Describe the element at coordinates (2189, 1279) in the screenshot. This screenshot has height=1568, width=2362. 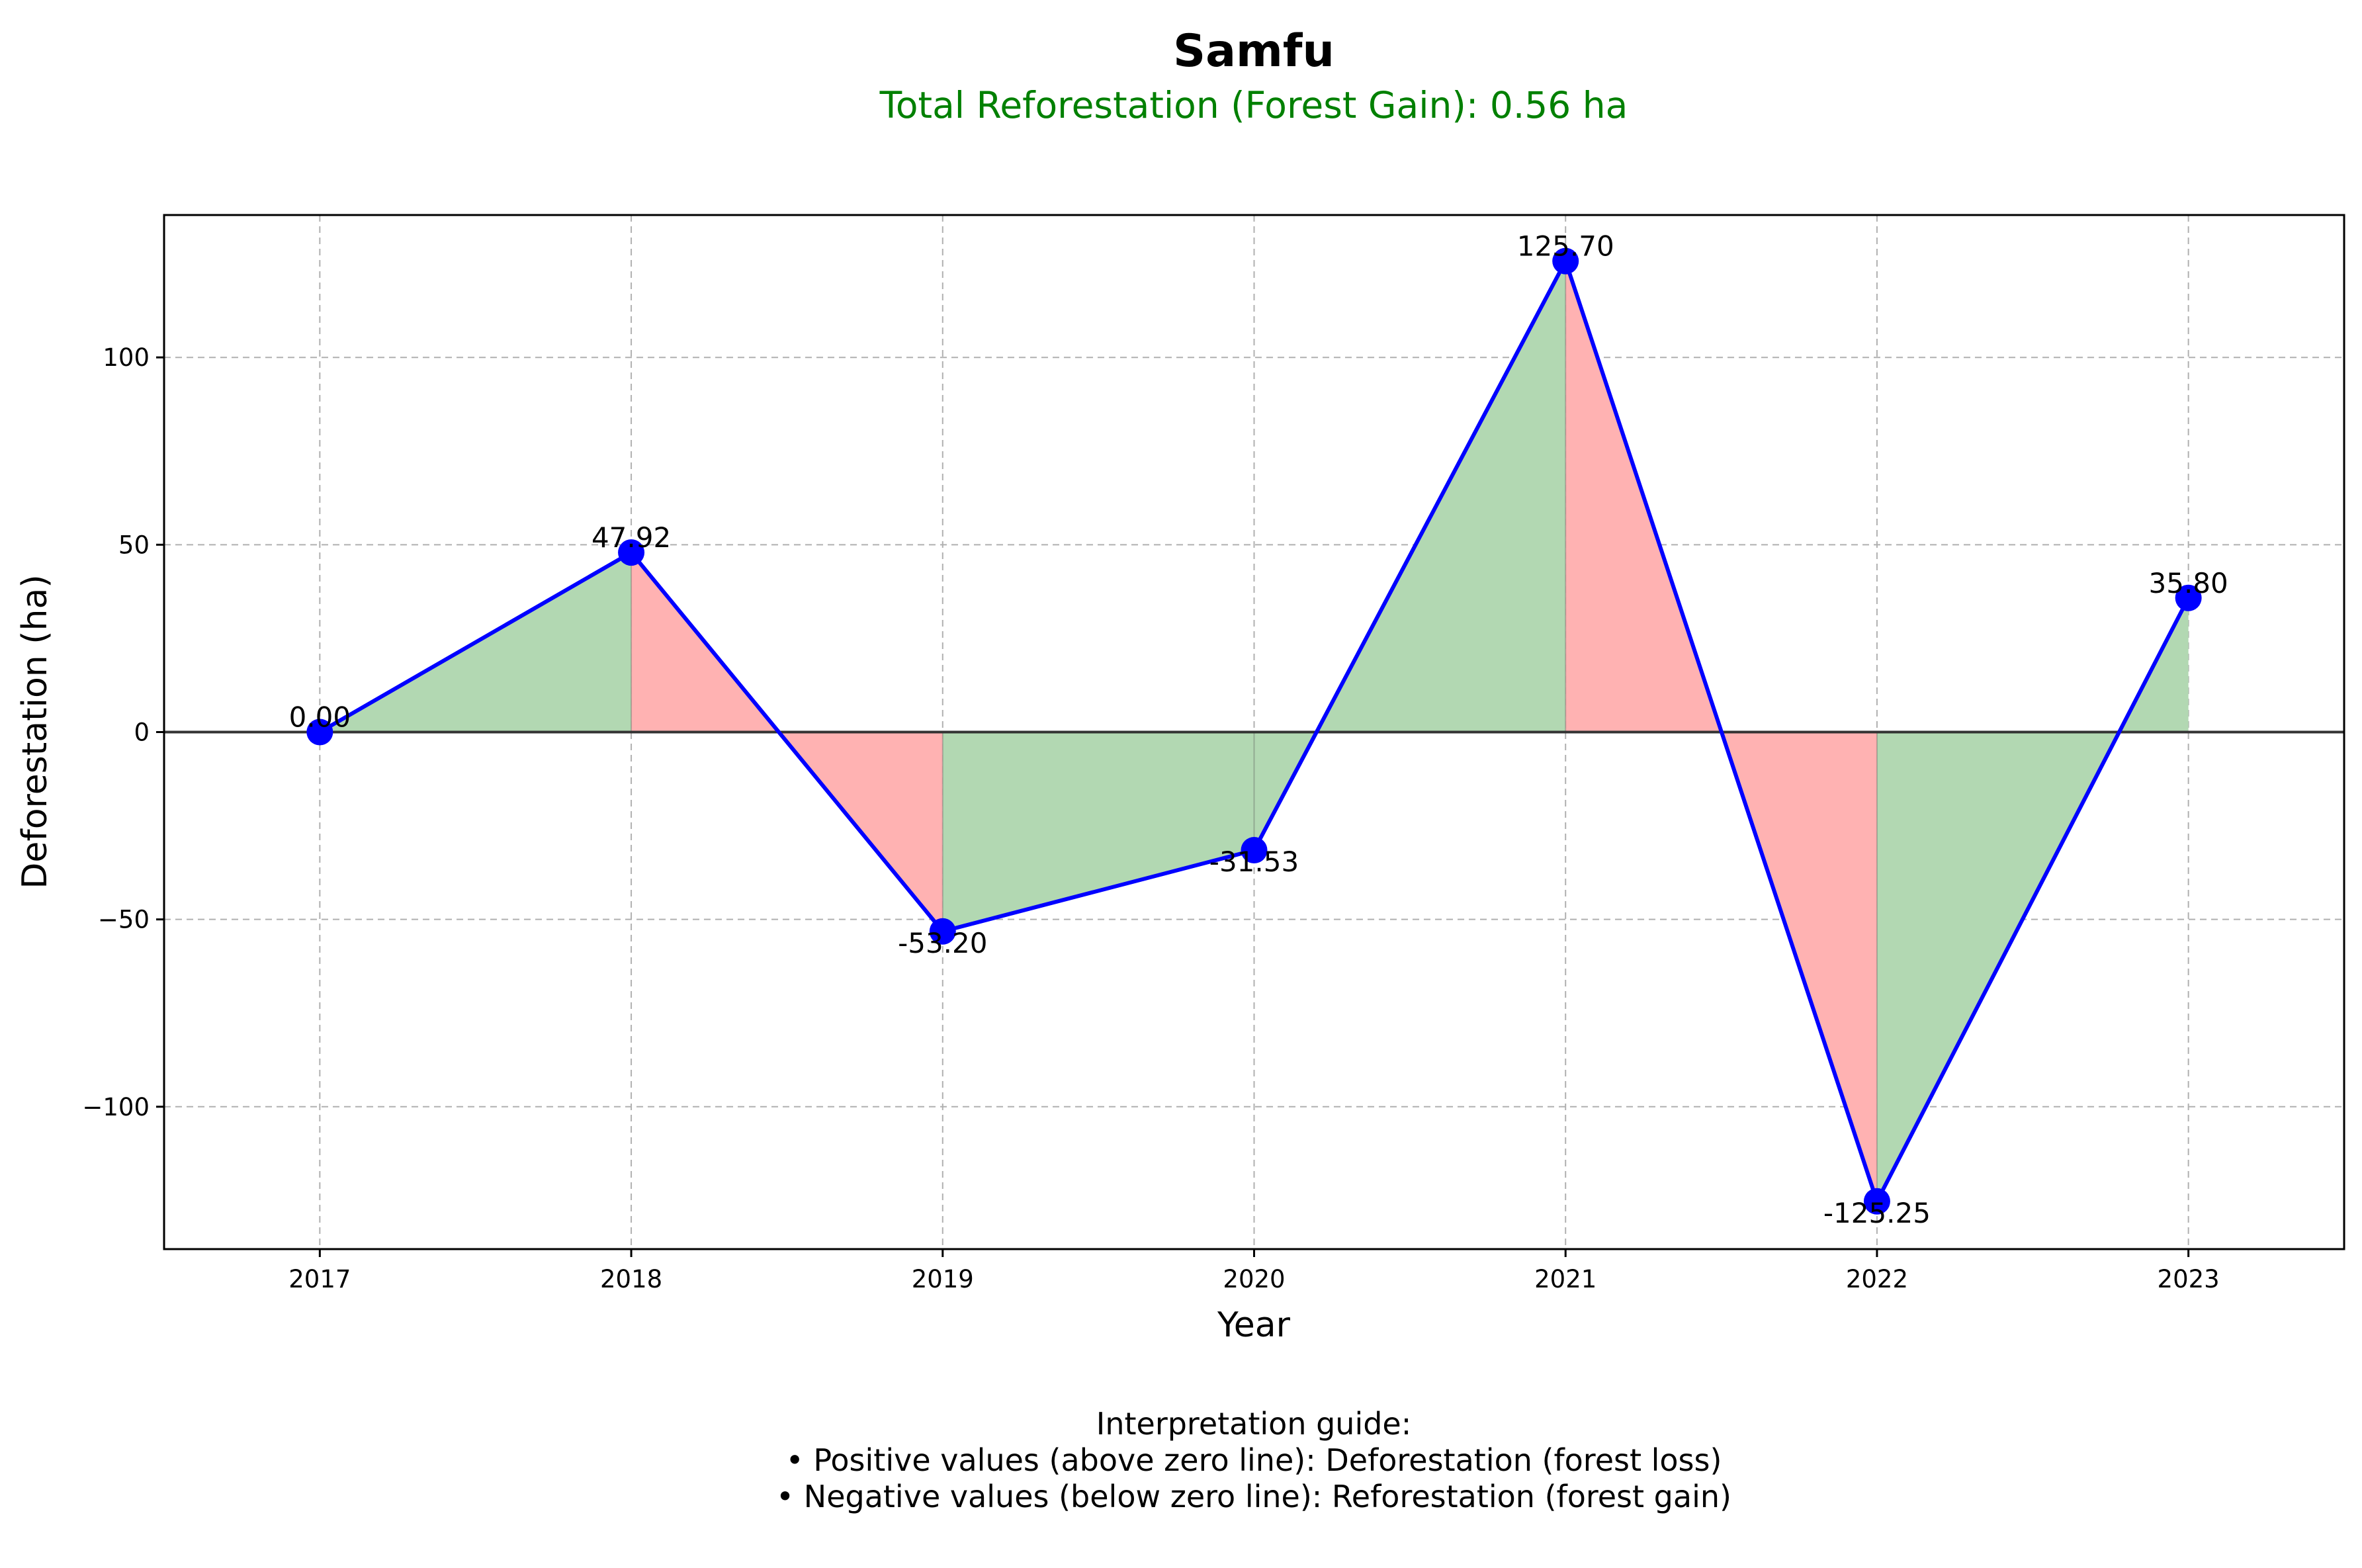
I see `x-tick-label: 2023` at that location.